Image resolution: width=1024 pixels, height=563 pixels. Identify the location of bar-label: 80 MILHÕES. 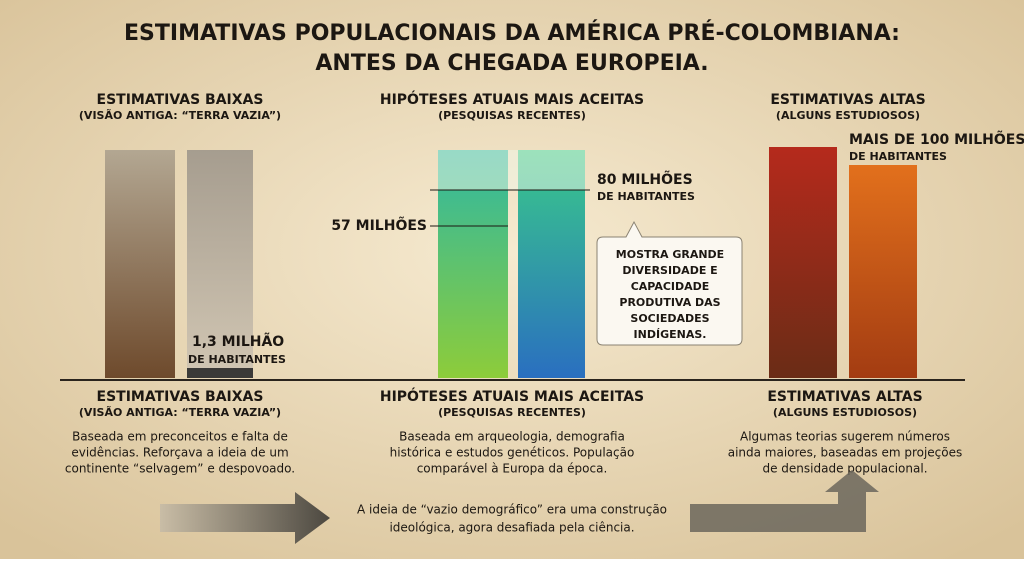
(645, 179).